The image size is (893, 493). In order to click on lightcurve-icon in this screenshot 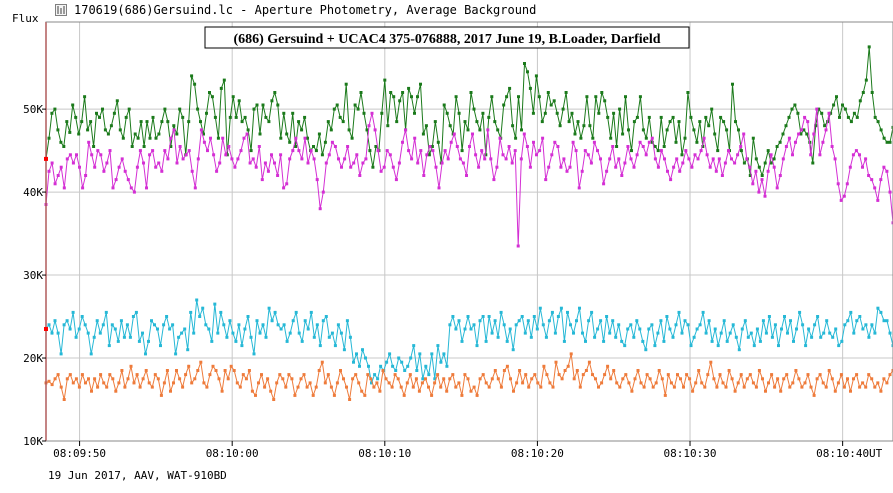, I will do `click(61, 10)`.